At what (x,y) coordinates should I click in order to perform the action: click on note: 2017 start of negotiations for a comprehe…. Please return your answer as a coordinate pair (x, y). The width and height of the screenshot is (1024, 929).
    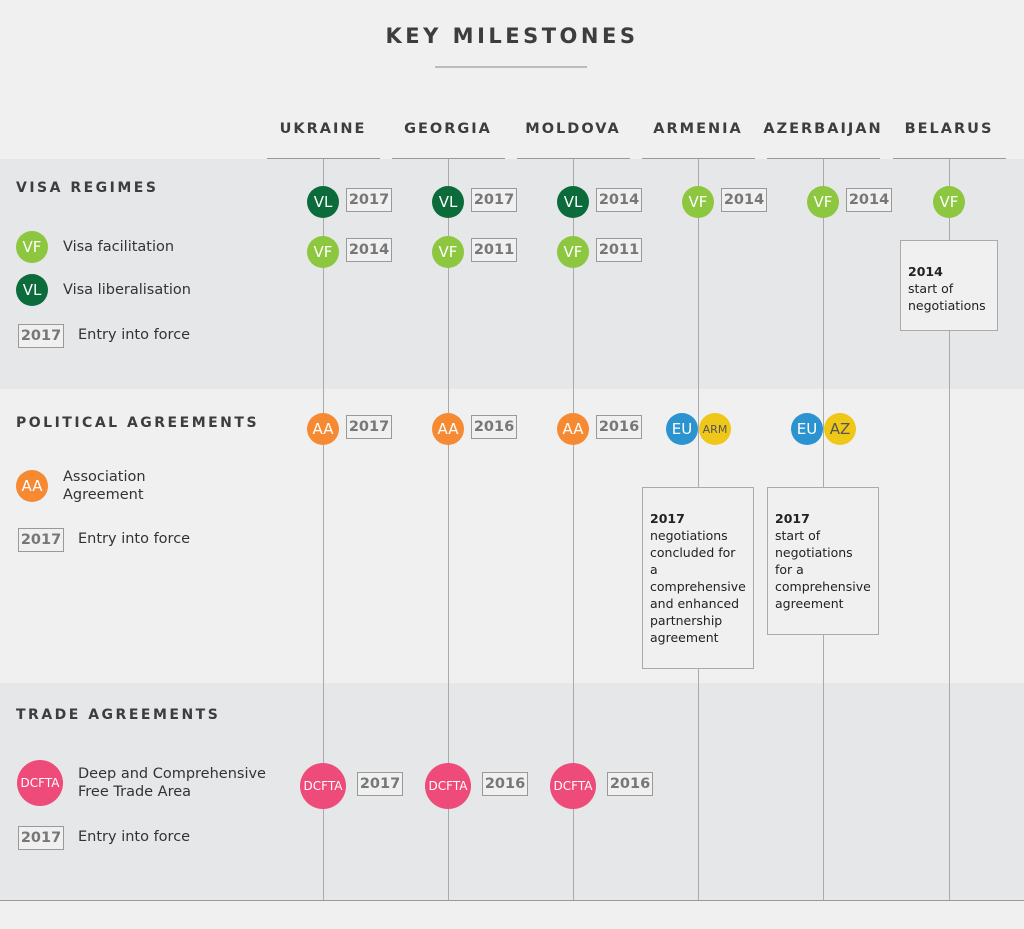
    Looking at the image, I should click on (823, 561).